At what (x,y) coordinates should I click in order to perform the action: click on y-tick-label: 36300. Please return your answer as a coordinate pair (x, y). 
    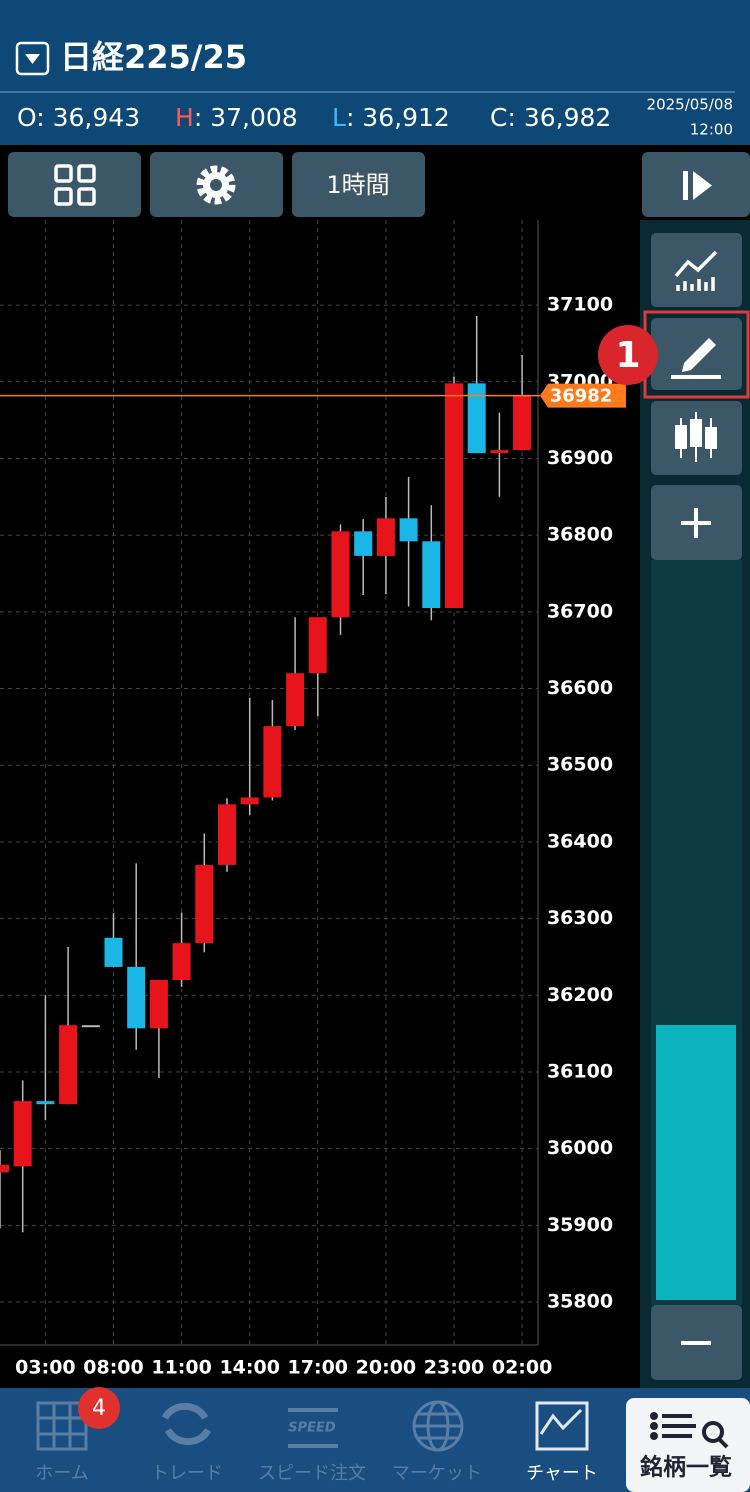
    Looking at the image, I should click on (580, 918).